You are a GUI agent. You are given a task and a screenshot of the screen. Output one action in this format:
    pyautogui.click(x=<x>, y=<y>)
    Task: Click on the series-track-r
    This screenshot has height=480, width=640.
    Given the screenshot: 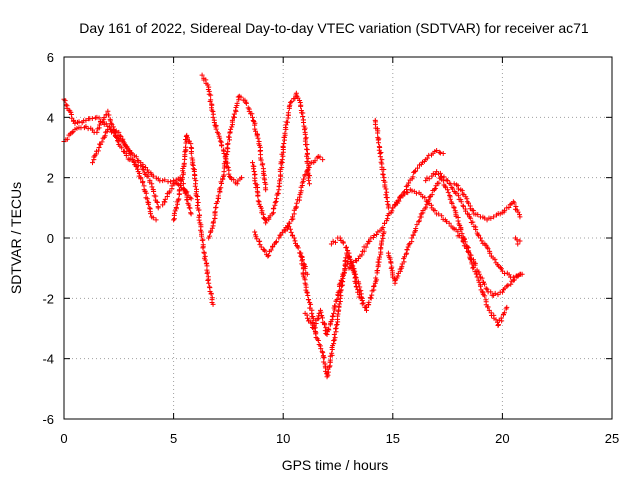 What is the action you would take?
    pyautogui.click(x=474, y=224)
    